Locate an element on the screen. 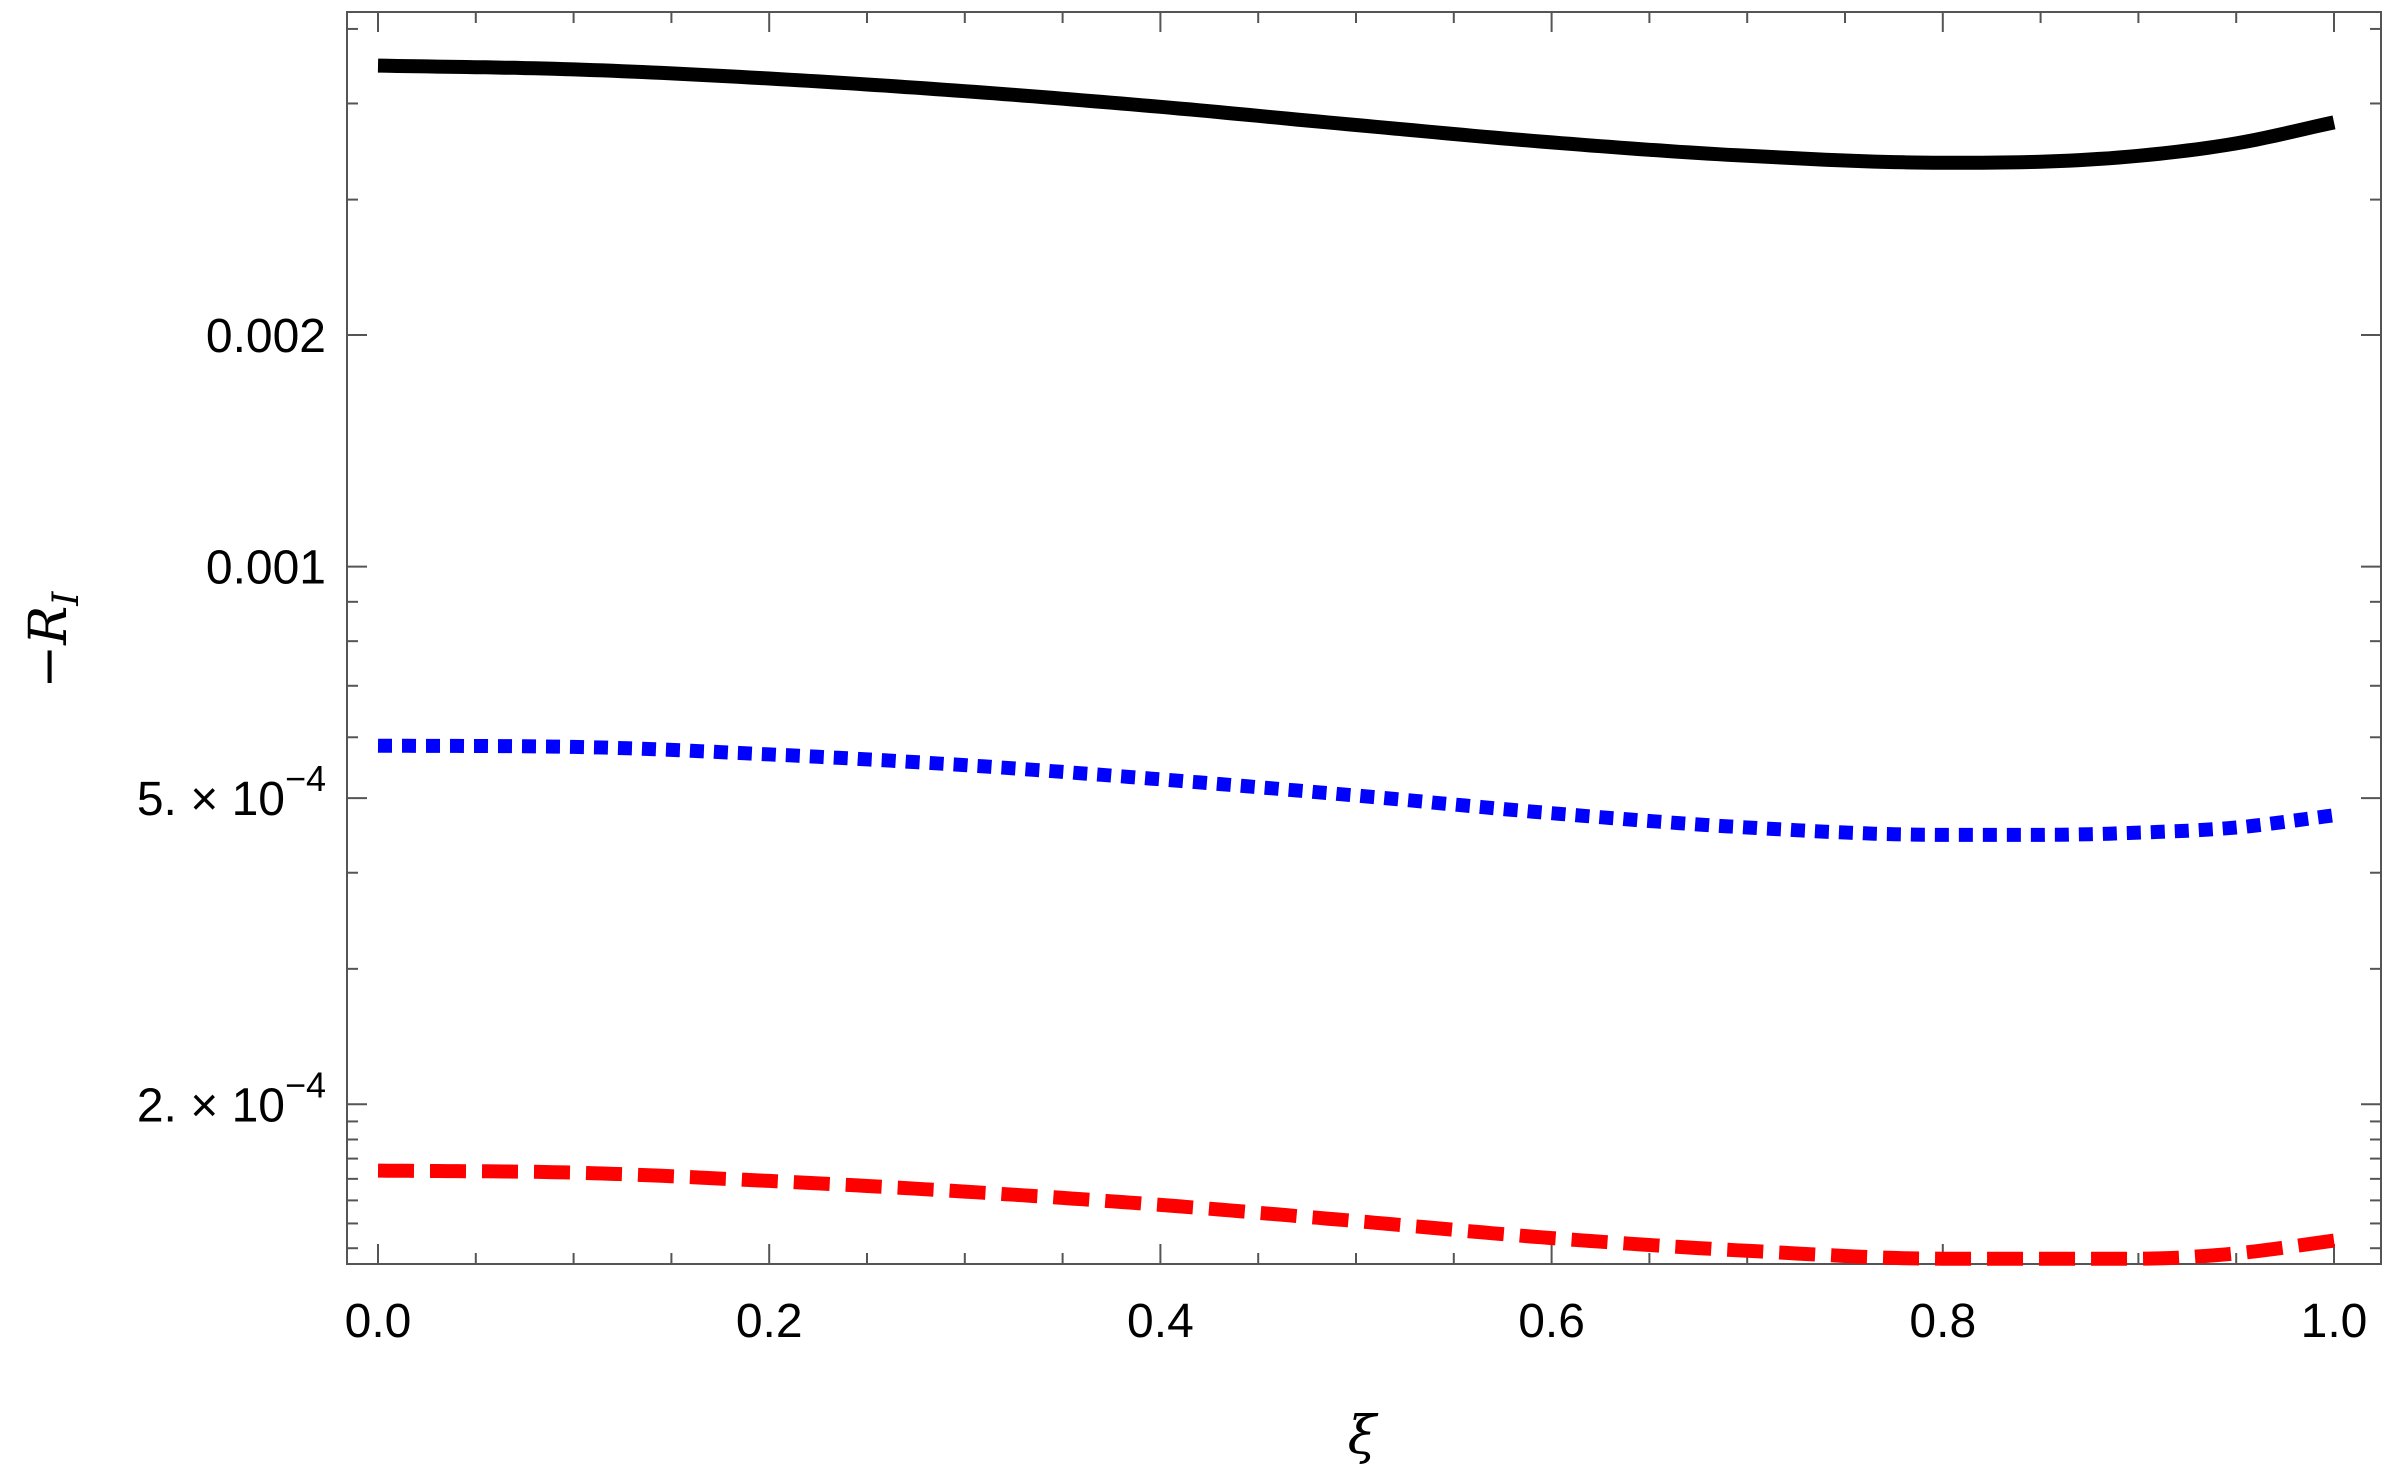 This screenshot has height=1473, width=2390. svg-text: −RI is located at coordinates (53, 640).